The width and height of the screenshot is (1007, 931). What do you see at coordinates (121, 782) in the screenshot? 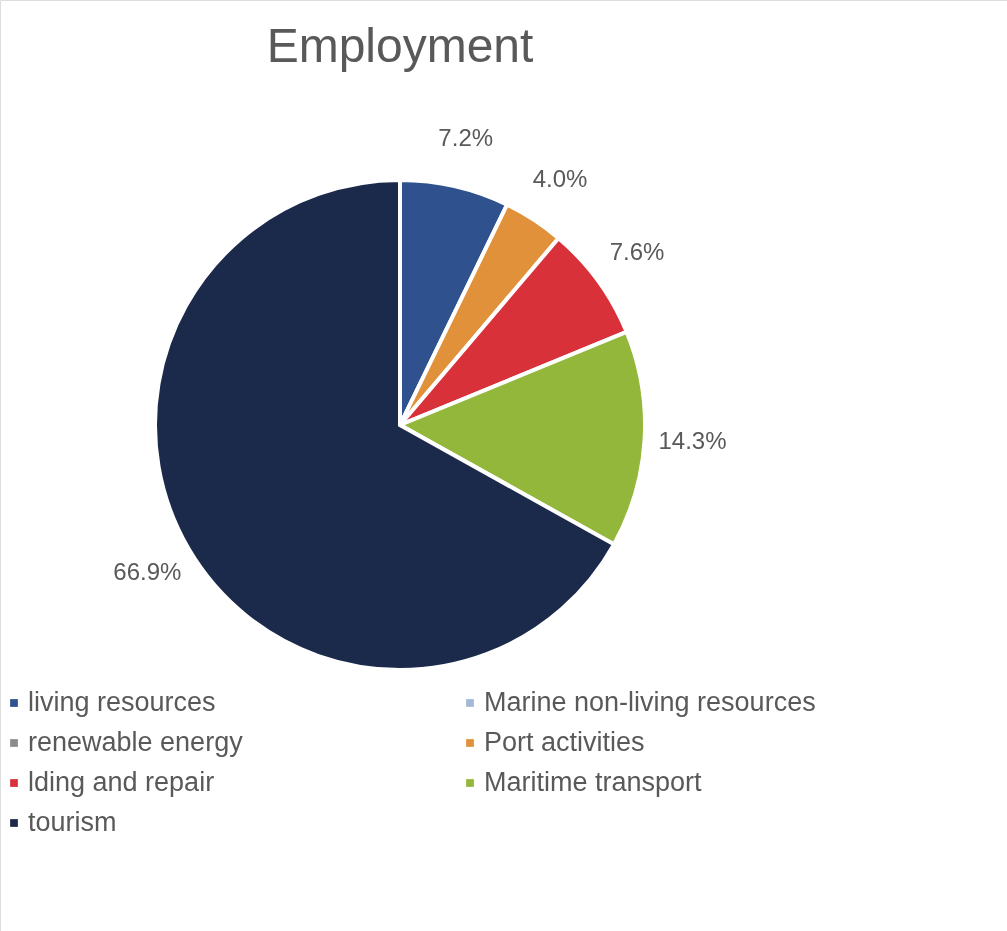
I see `legend-label: lding and repair` at bounding box center [121, 782].